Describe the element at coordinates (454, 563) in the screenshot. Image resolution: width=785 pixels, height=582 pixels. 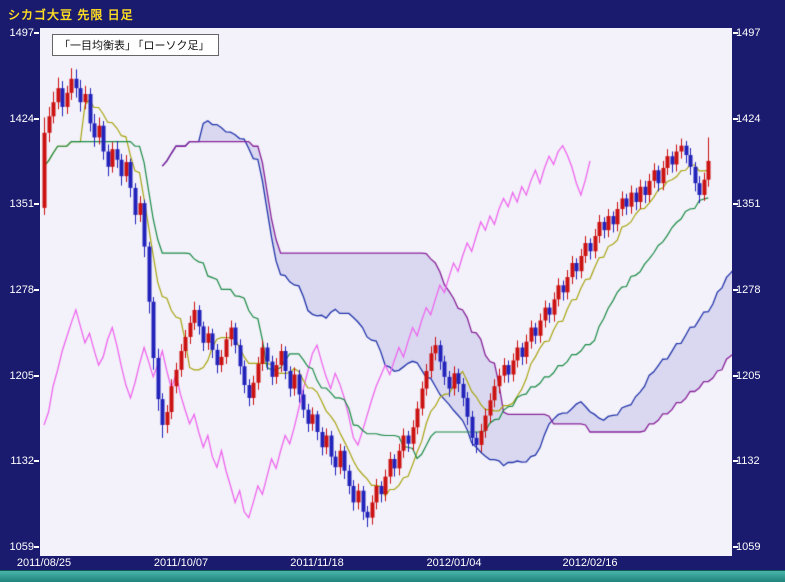
I see `x-axis-label: 2012/01/04` at that location.